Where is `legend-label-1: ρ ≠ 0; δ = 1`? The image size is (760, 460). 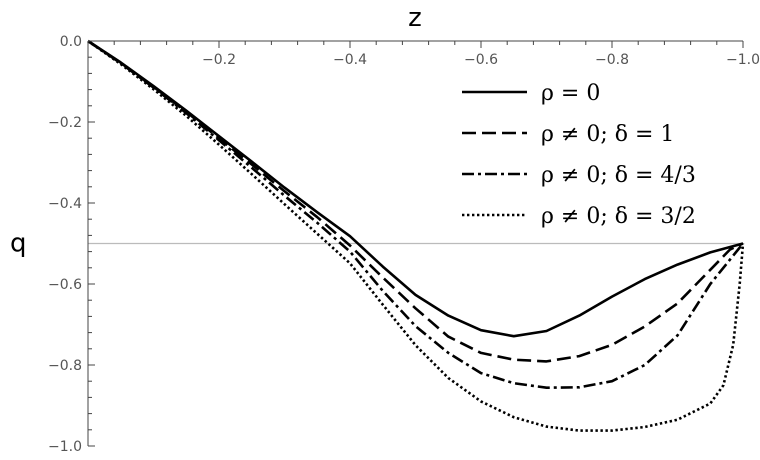 legend-label-1: ρ ≠ 0; δ = 1 is located at coordinates (607, 134).